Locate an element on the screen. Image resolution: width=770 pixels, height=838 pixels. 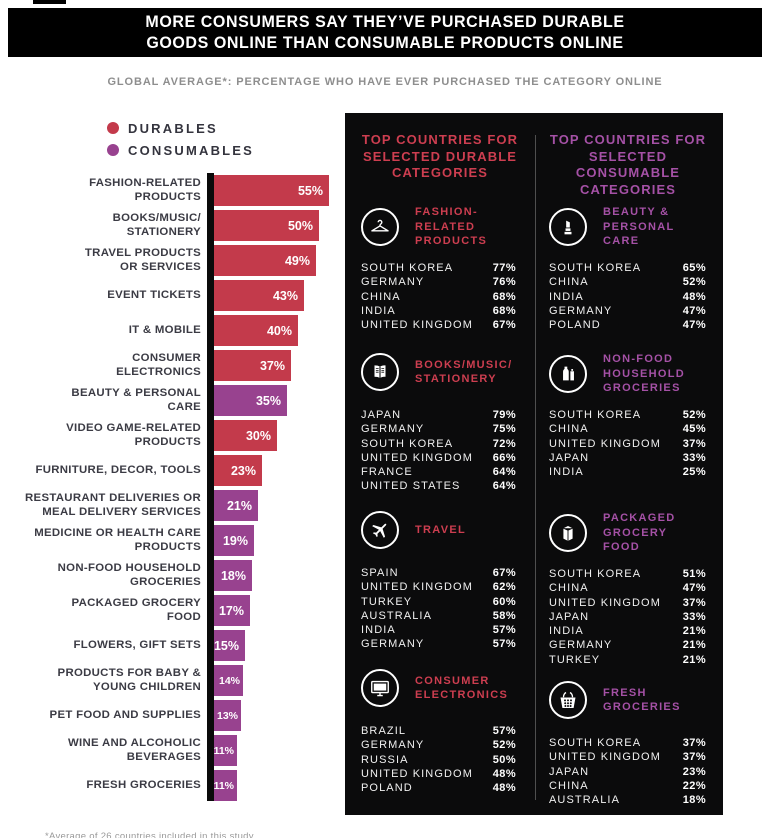
country-row: UNITED STATES 64% is located at coordinates (438, 487).